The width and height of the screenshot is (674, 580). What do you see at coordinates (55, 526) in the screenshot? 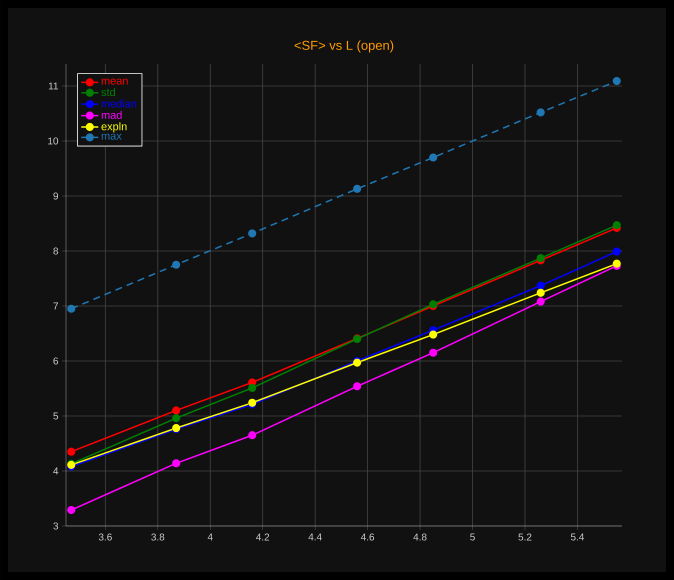
I see `y-tick-label: 3` at bounding box center [55, 526].